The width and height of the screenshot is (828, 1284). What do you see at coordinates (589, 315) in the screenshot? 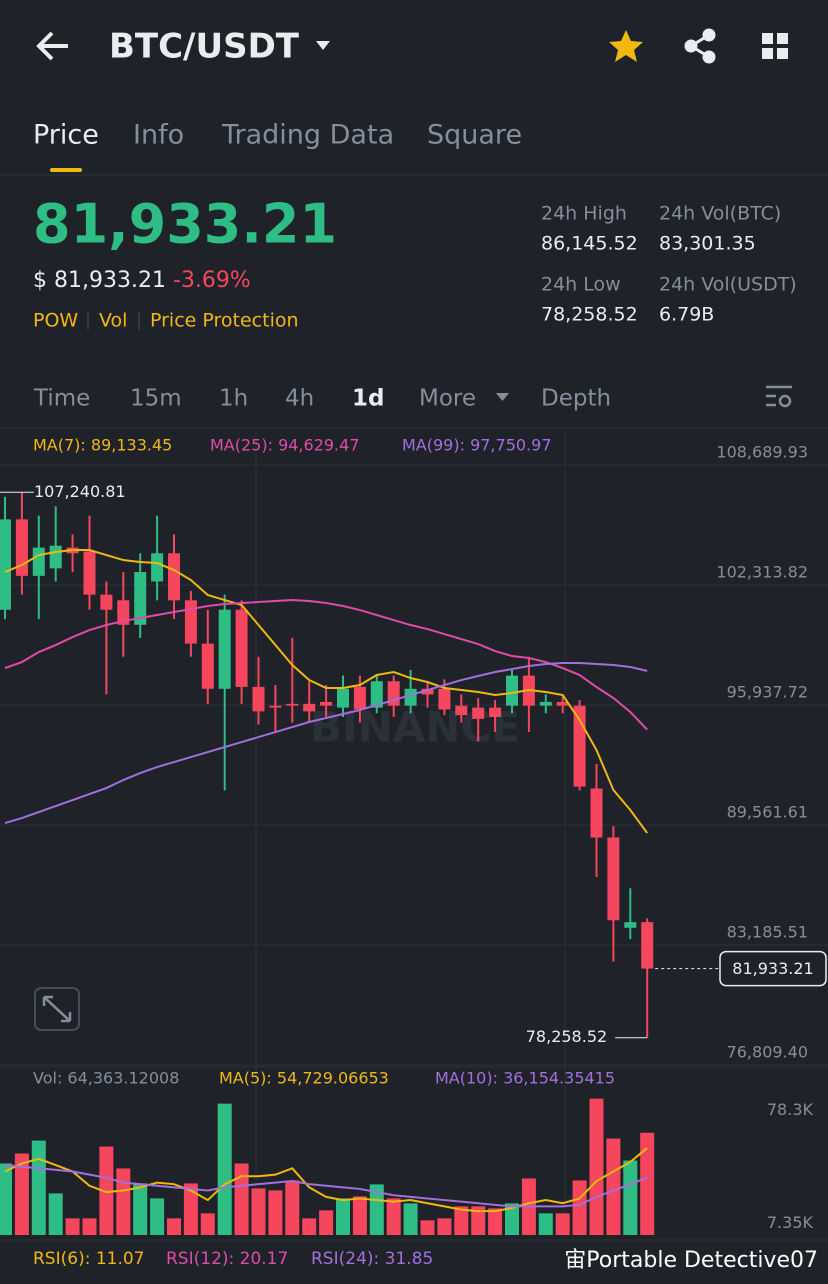
I see `stat-value: 78,258.52` at bounding box center [589, 315].